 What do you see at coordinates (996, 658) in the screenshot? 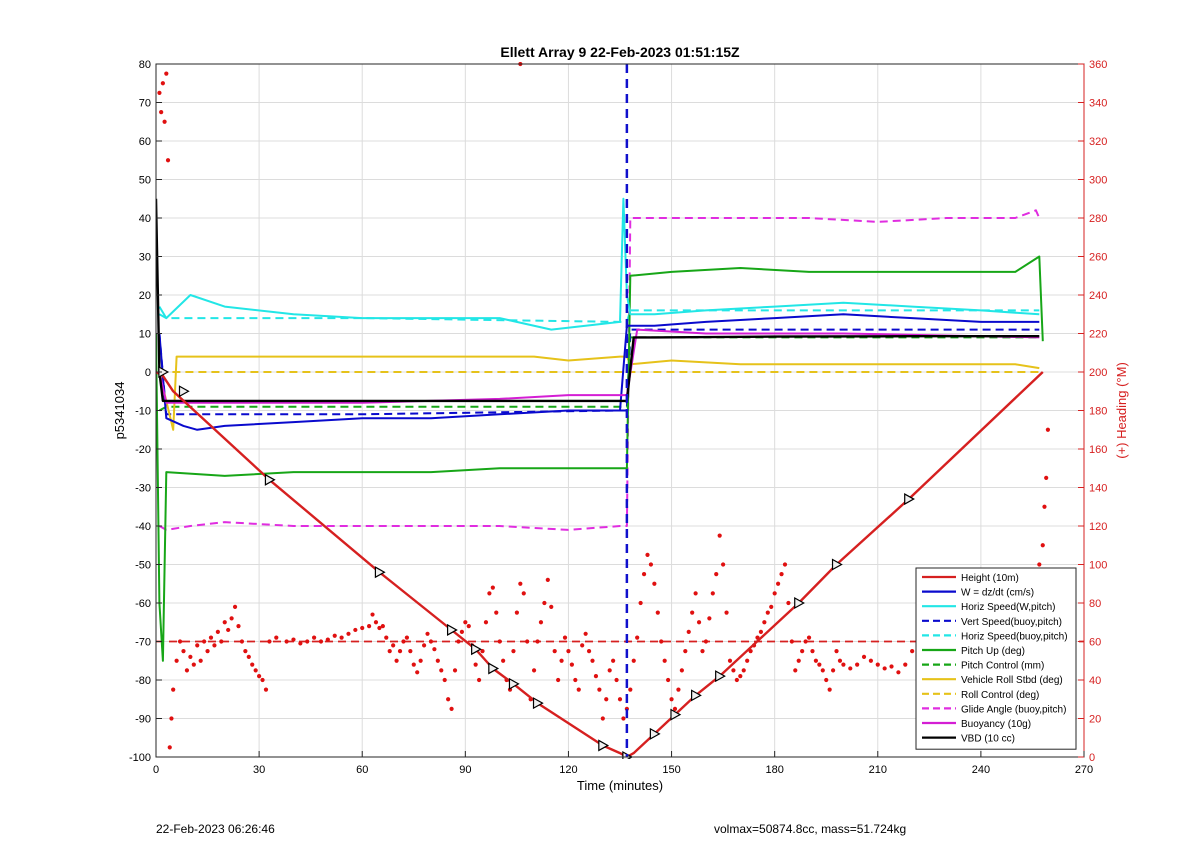
I see `legend-box` at bounding box center [996, 658].